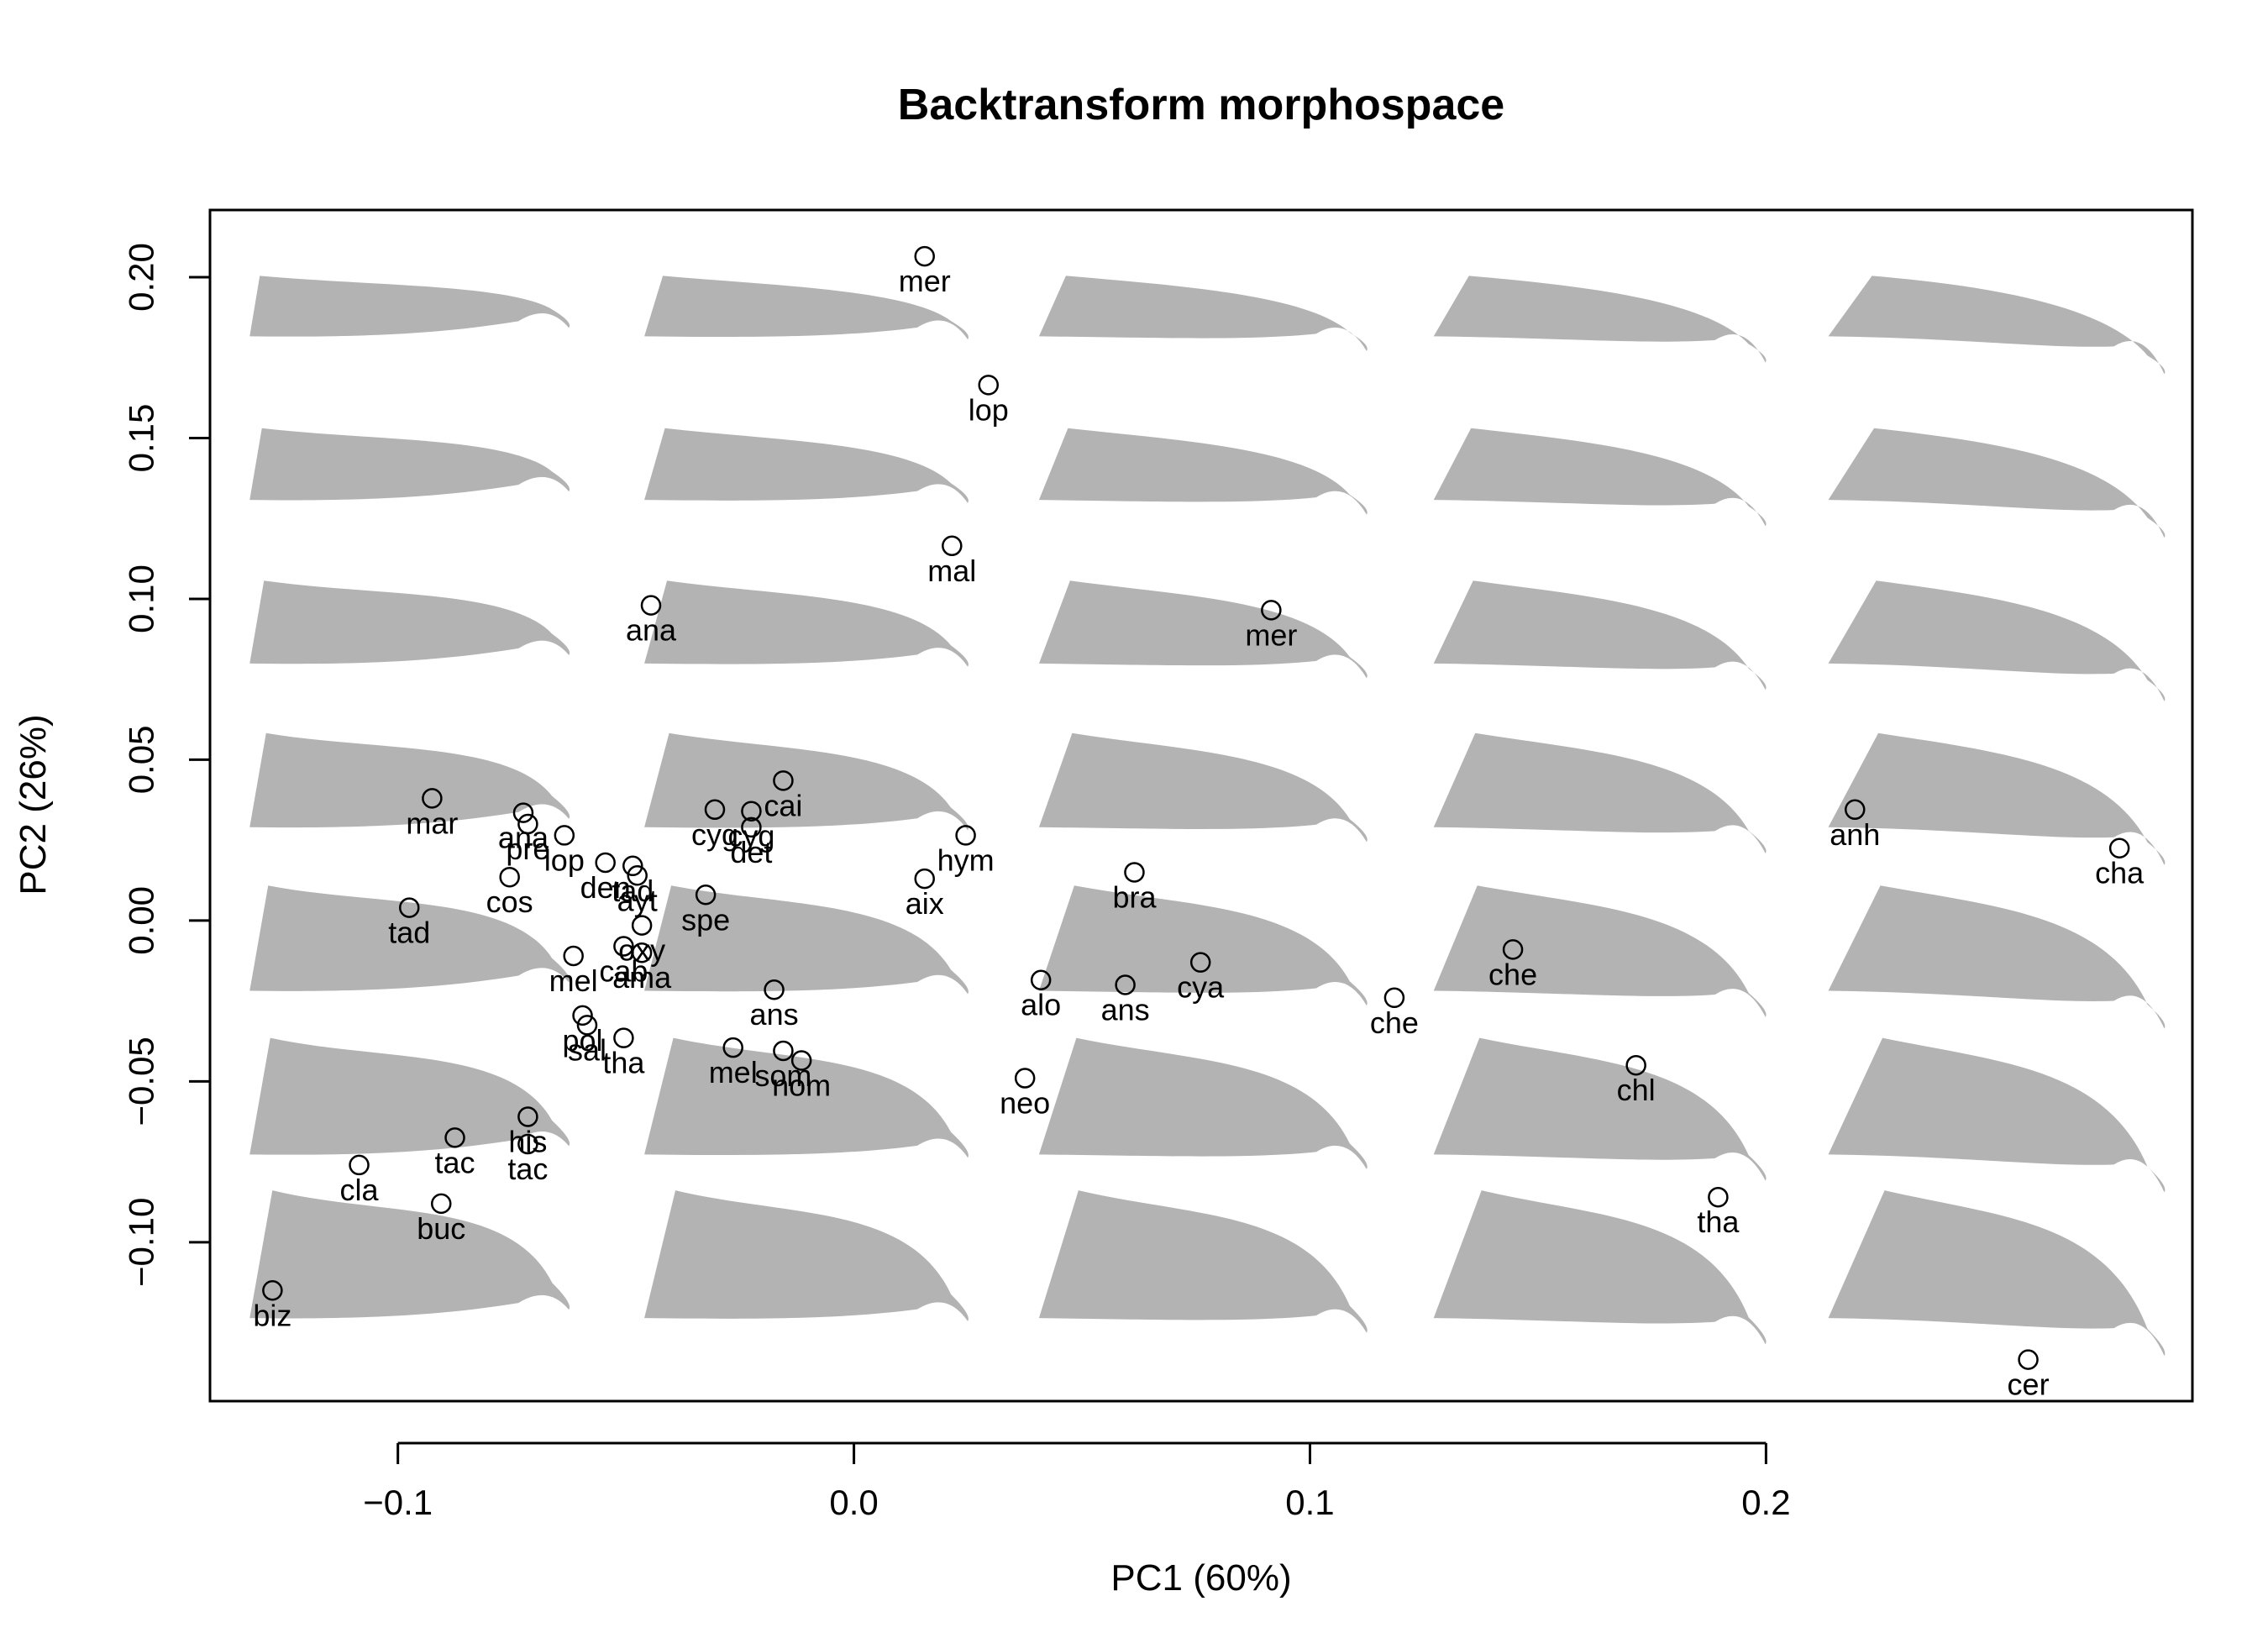 Image resolution: width=2268 pixels, height=1638 pixels. I want to click on point-label: cya, so click(1201, 987).